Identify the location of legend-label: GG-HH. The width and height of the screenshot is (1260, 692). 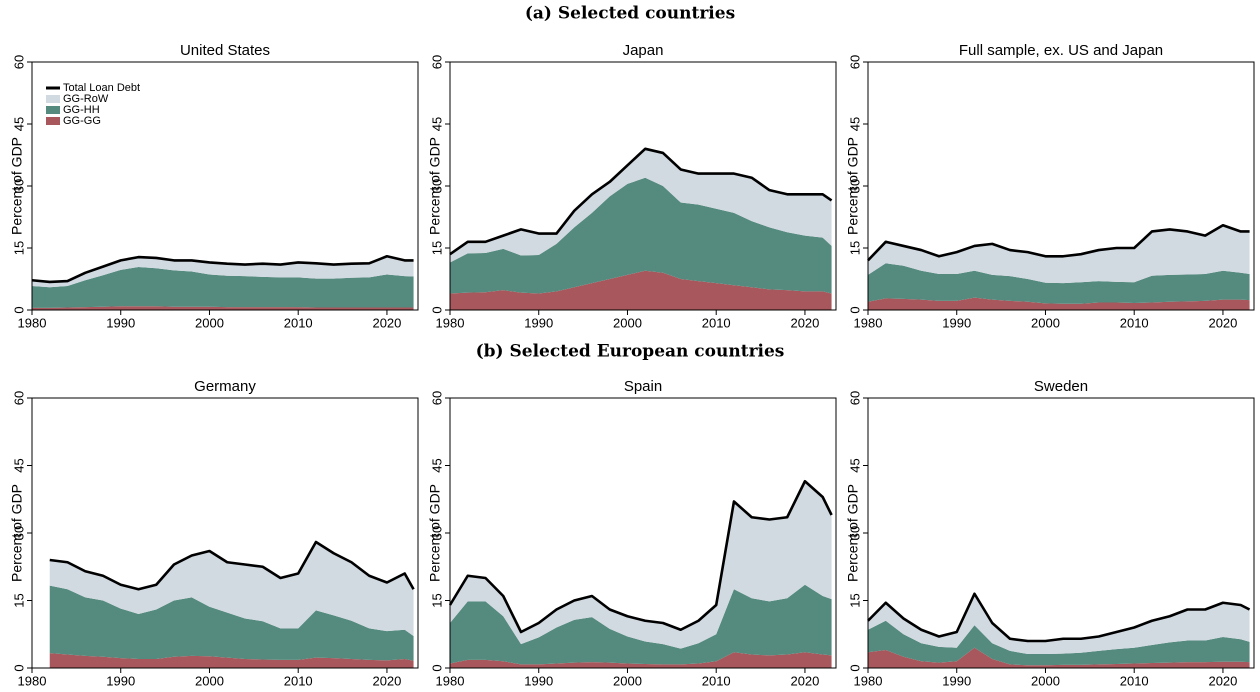
(81, 110).